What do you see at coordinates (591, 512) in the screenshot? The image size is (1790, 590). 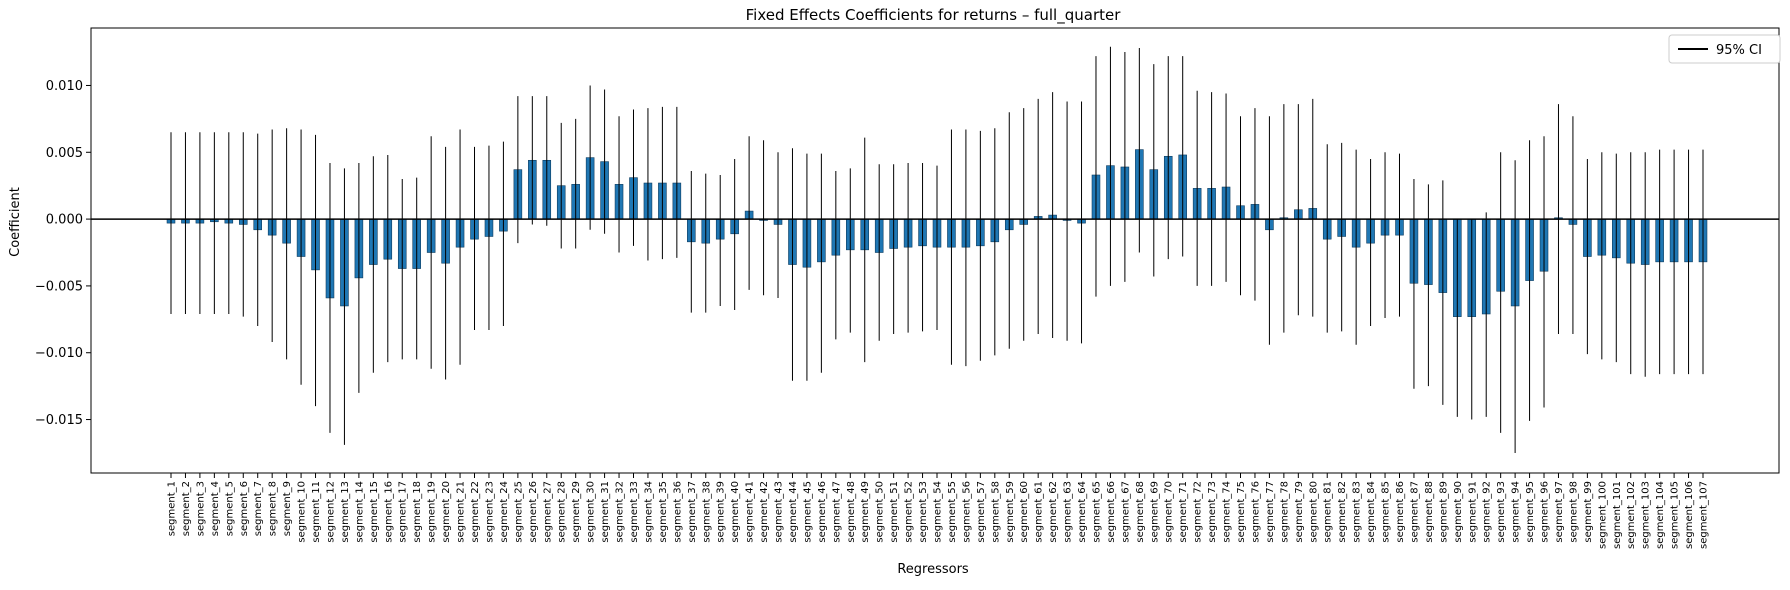 I see `x-tick-label: segment_30` at bounding box center [591, 512].